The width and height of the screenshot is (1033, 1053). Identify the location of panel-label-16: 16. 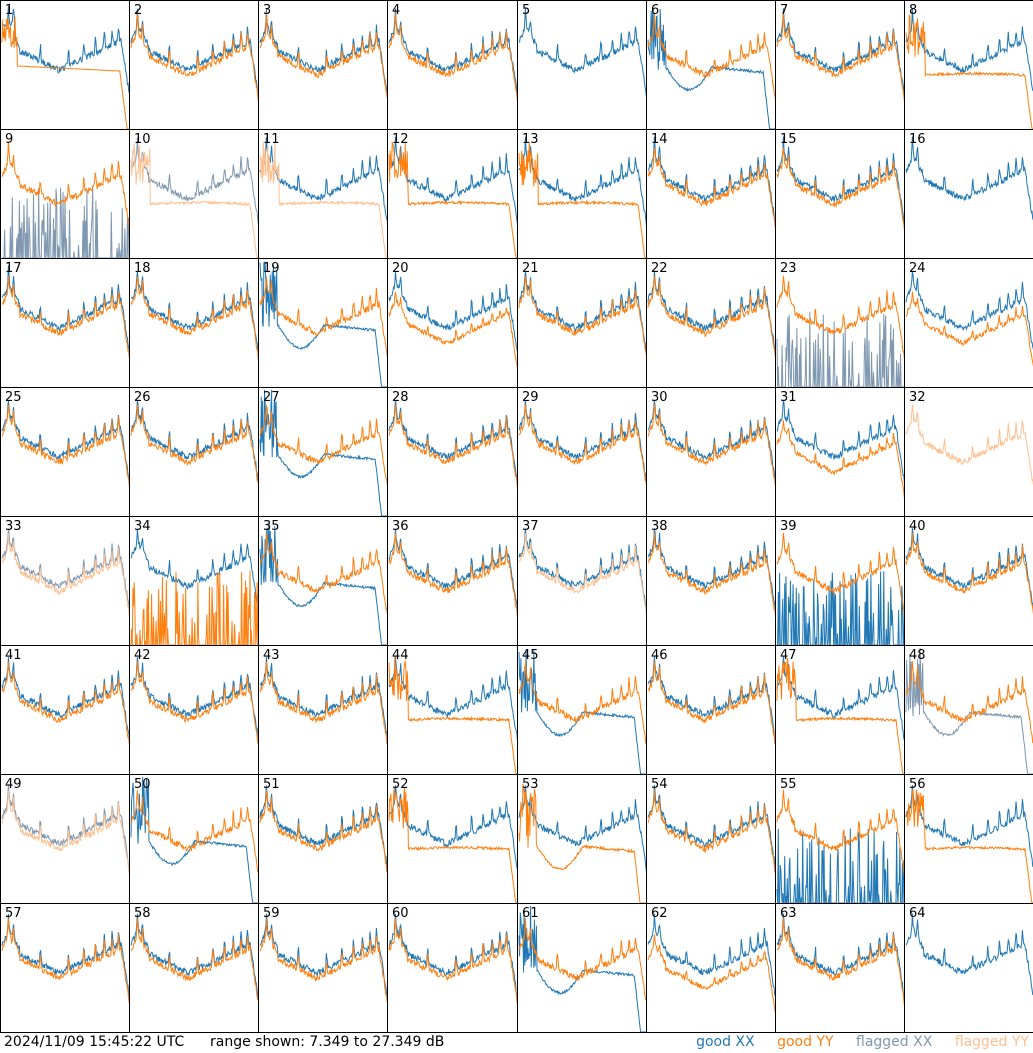
(917, 139).